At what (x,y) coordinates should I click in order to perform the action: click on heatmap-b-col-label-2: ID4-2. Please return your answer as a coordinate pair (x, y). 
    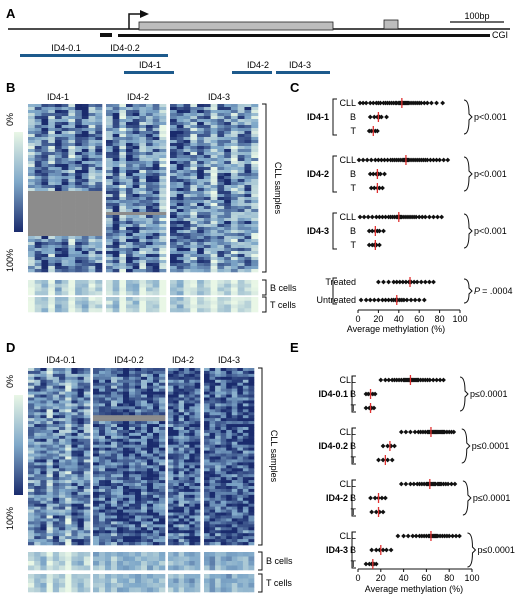
    Looking at the image, I should click on (138, 97).